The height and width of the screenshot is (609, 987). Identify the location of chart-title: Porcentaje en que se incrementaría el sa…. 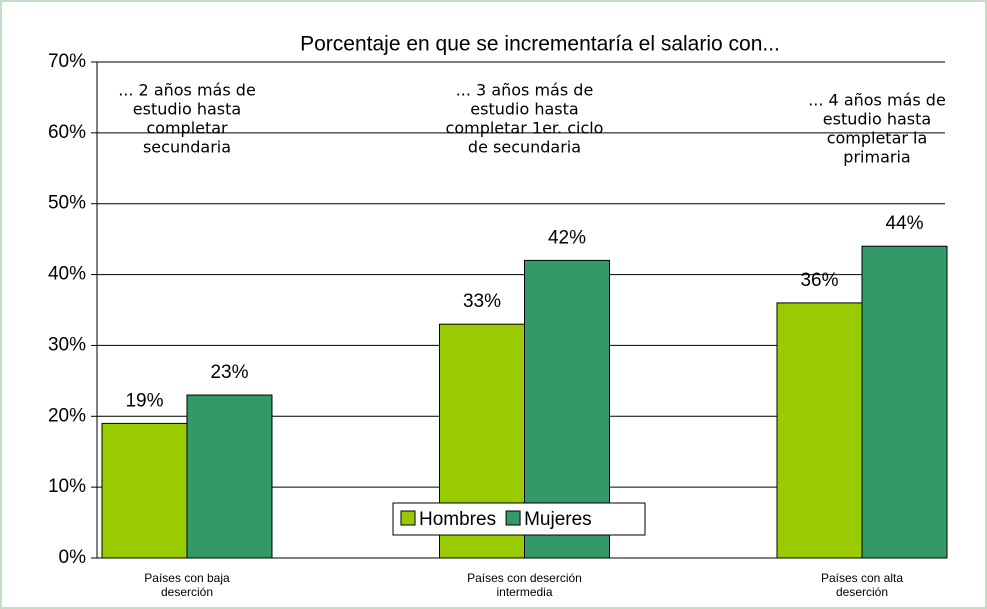
(540, 44).